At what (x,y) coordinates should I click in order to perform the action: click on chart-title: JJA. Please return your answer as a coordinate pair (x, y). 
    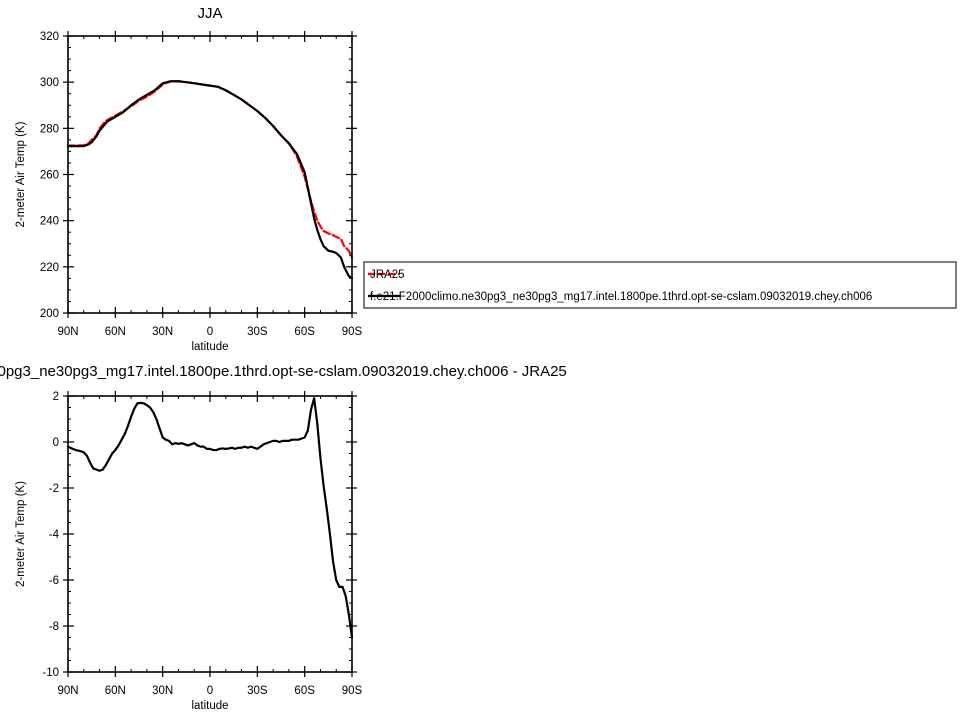
    Looking at the image, I should click on (209, 13).